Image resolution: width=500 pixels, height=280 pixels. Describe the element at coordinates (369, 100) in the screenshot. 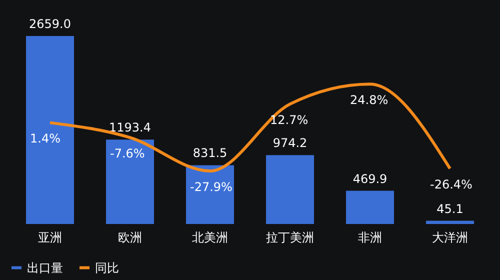

I see `data-label: 24.8%` at that location.